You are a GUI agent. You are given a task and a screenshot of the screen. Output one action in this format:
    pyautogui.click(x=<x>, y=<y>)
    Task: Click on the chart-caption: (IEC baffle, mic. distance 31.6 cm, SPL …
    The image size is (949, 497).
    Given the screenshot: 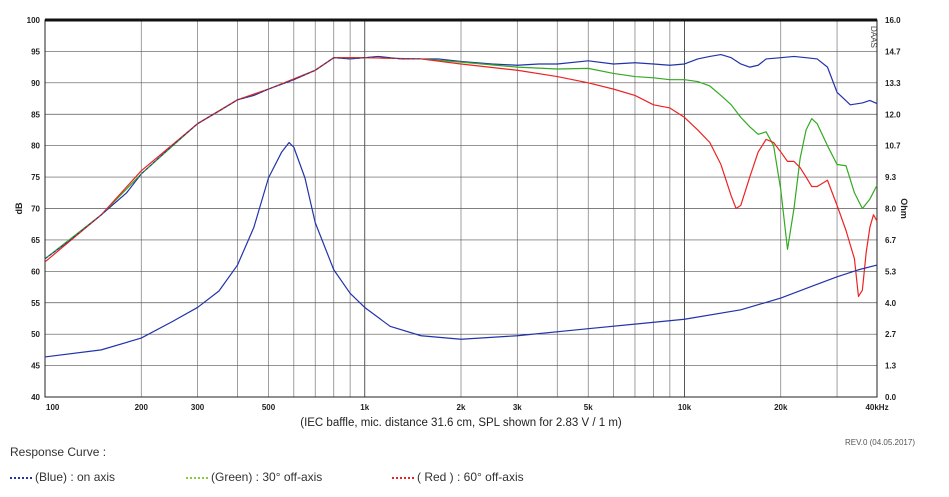 What is the action you would take?
    pyautogui.click(x=461, y=423)
    